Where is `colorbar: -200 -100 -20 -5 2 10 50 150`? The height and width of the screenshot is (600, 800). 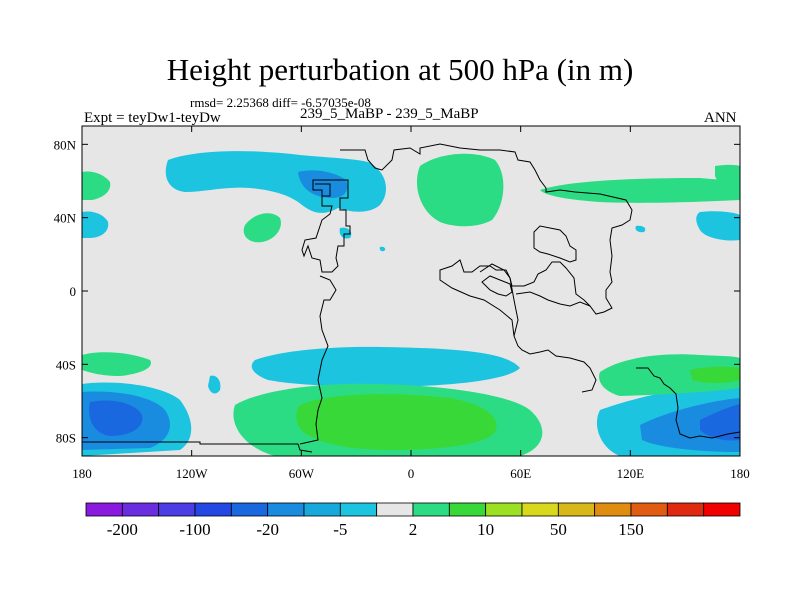
colorbar: -200 -100 -20 -5 2 10 50 150 is located at coordinates (413, 520).